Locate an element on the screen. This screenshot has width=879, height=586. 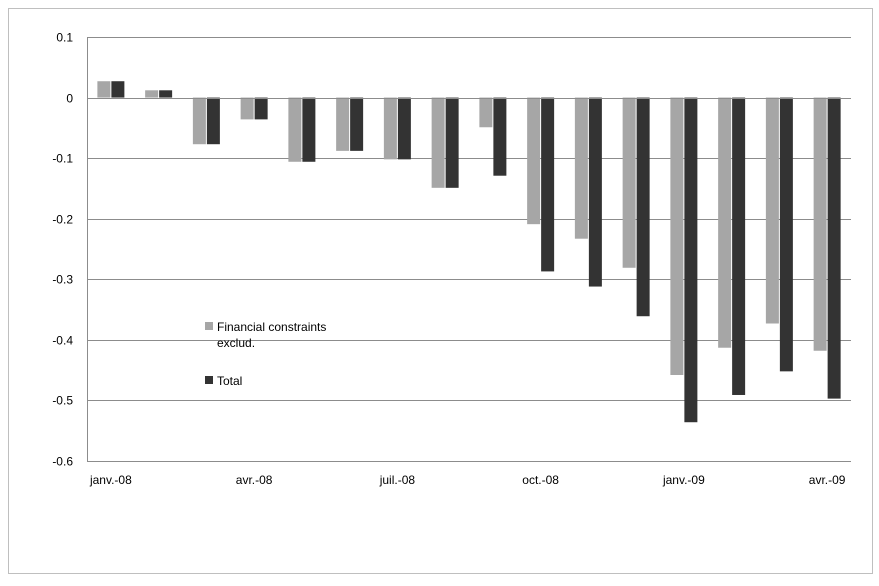
legend-swatch-financial-constraints-exclud is located at coordinates (209, 326).